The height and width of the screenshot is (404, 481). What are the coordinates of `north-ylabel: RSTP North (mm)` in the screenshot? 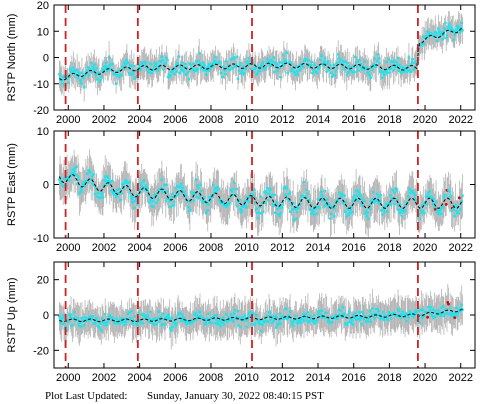 It's located at (12, 58).